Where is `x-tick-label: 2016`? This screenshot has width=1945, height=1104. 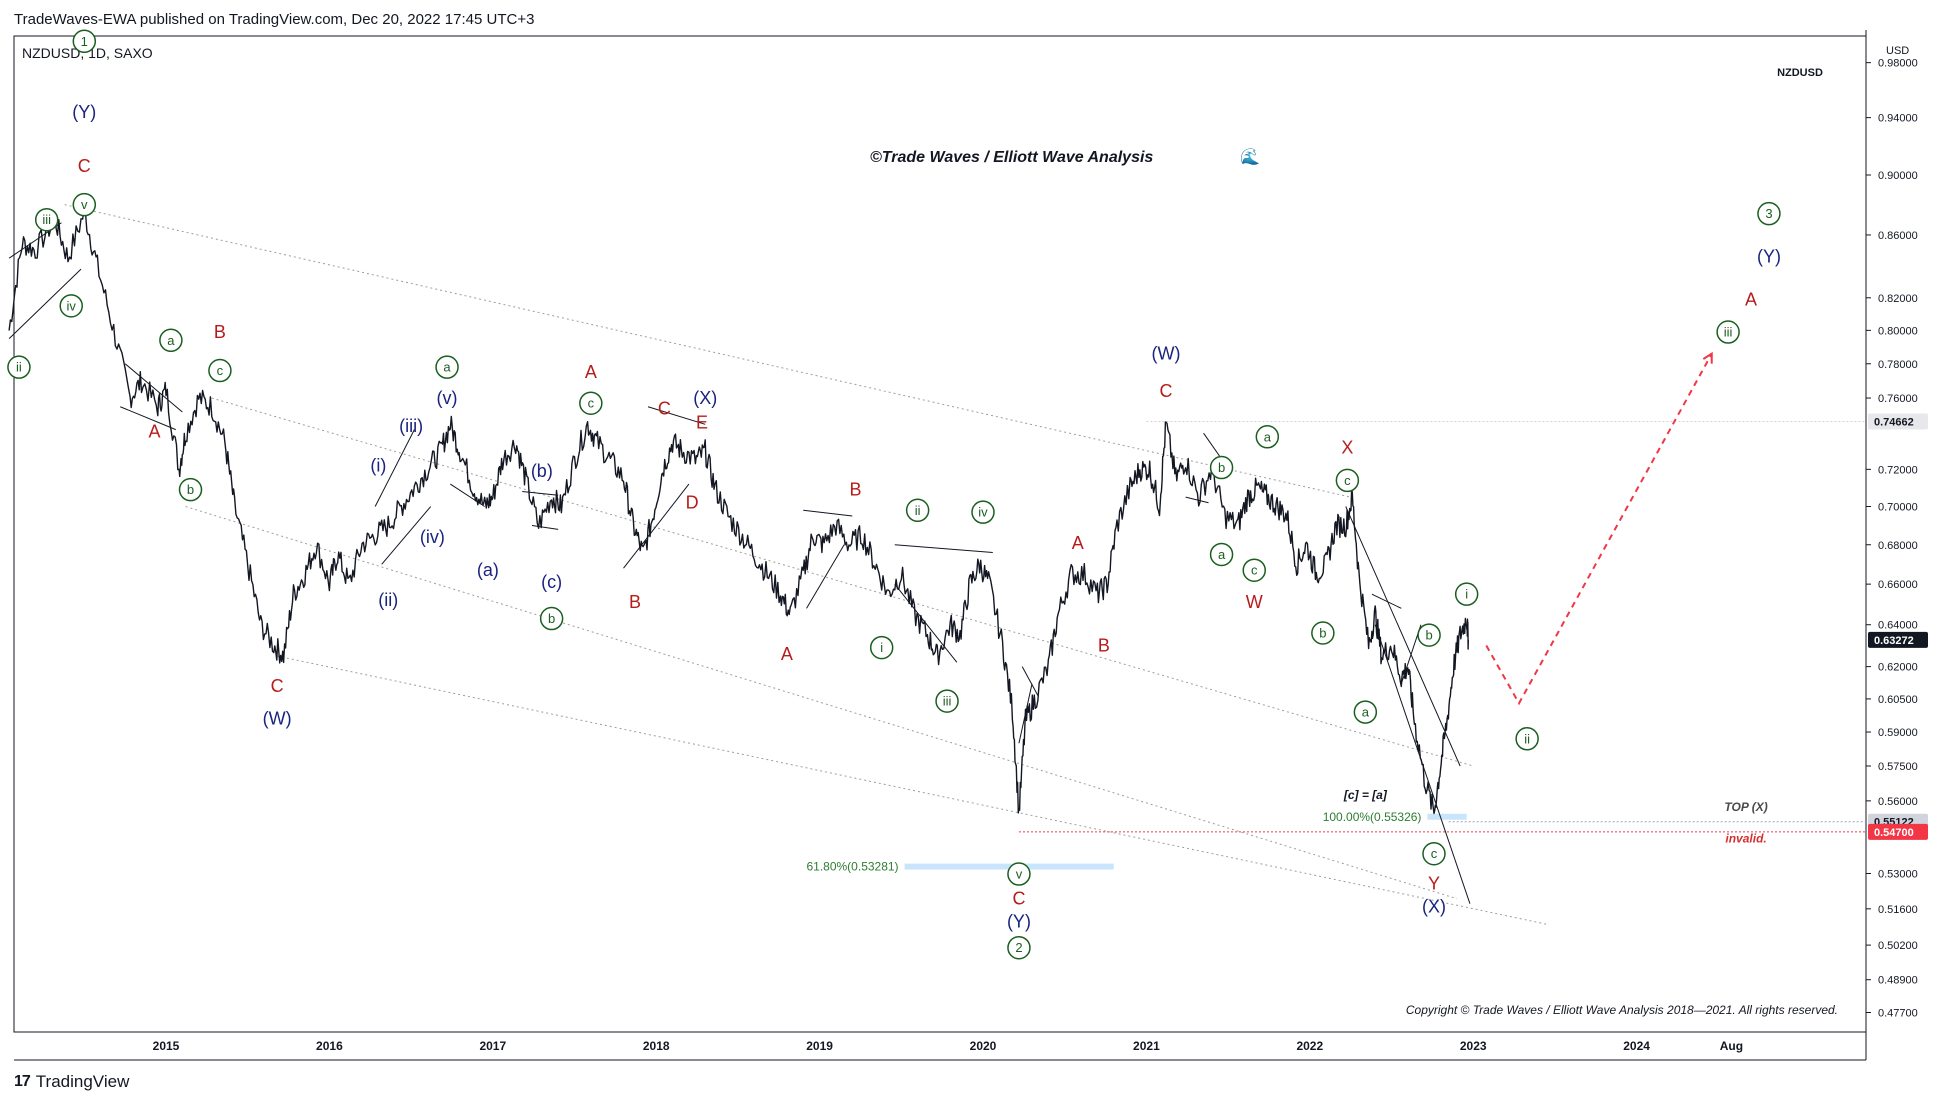
x-tick-label: 2016 is located at coordinates (329, 1046).